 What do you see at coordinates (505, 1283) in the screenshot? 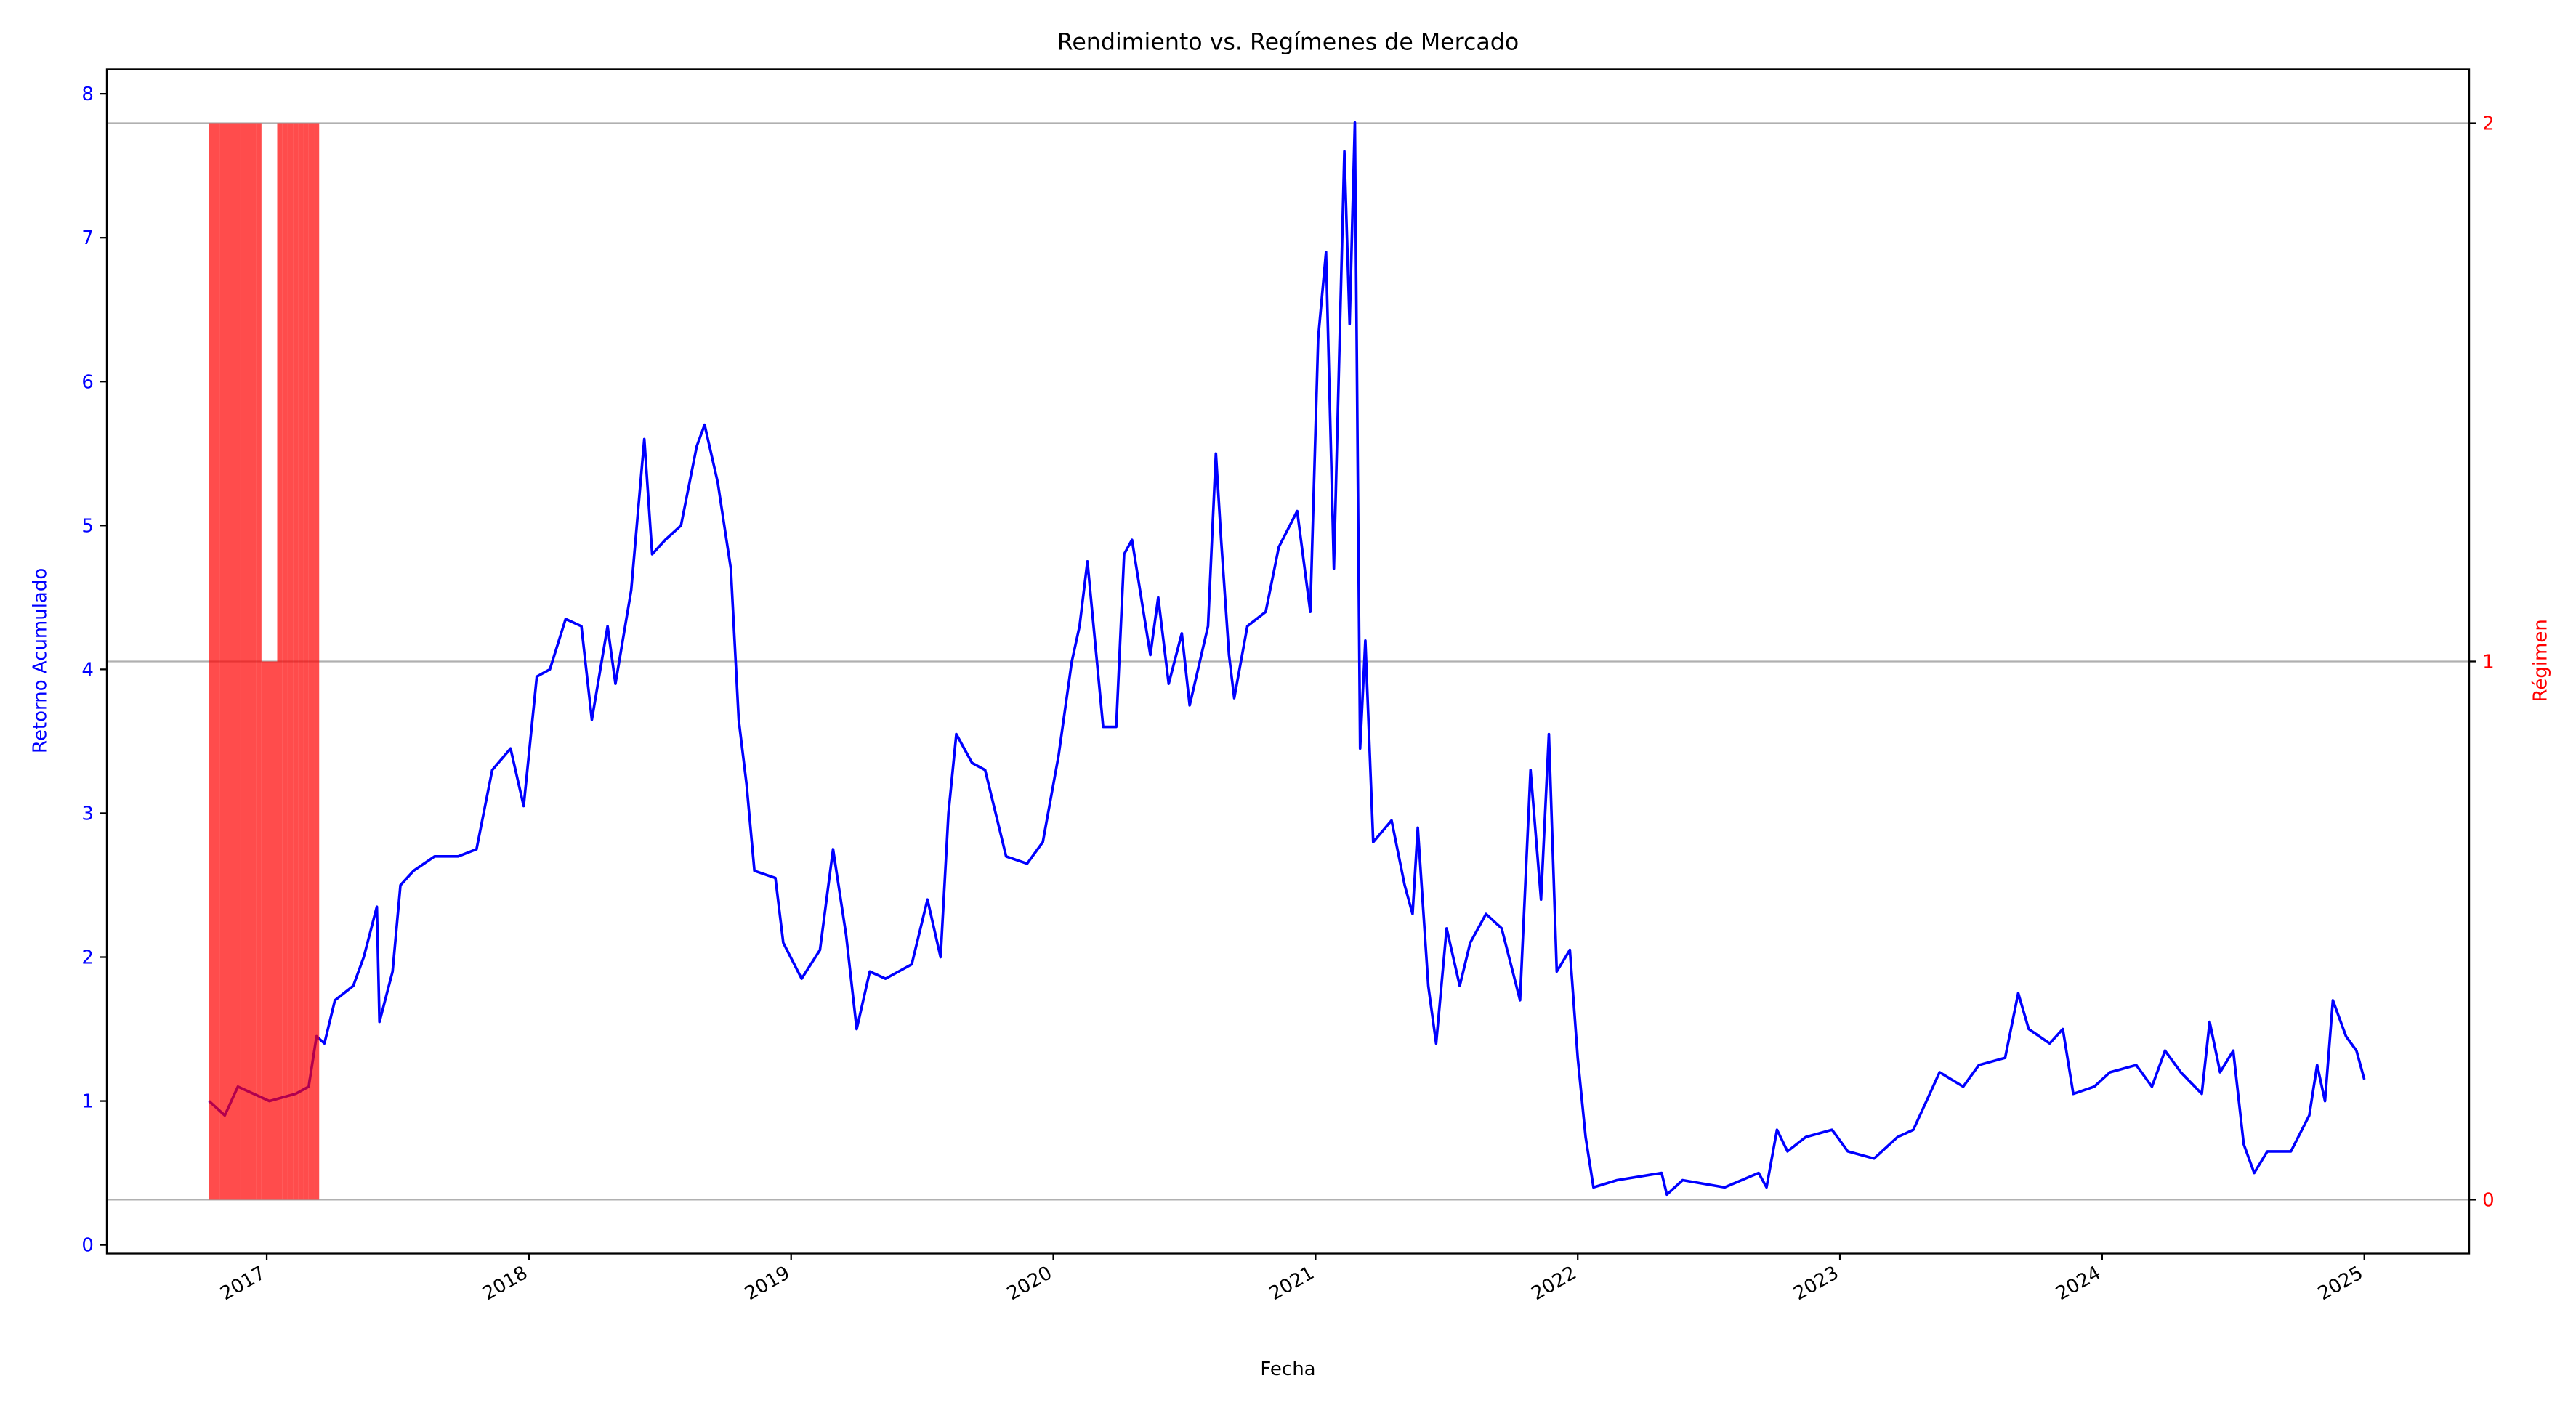
I see `x-tick-label: 2018` at bounding box center [505, 1283].